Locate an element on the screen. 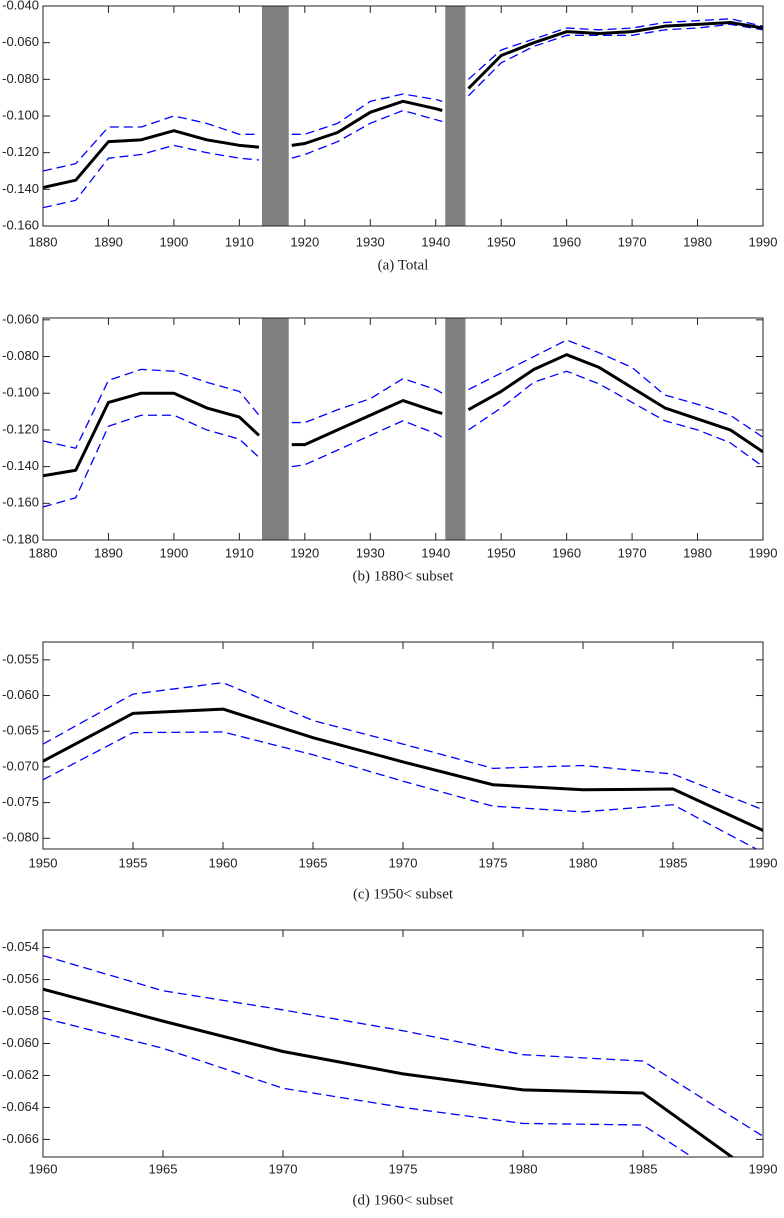 Image resolution: width=784 pixels, height=1218 pixels. y-tick-label: -0.180 is located at coordinates (20, 538).